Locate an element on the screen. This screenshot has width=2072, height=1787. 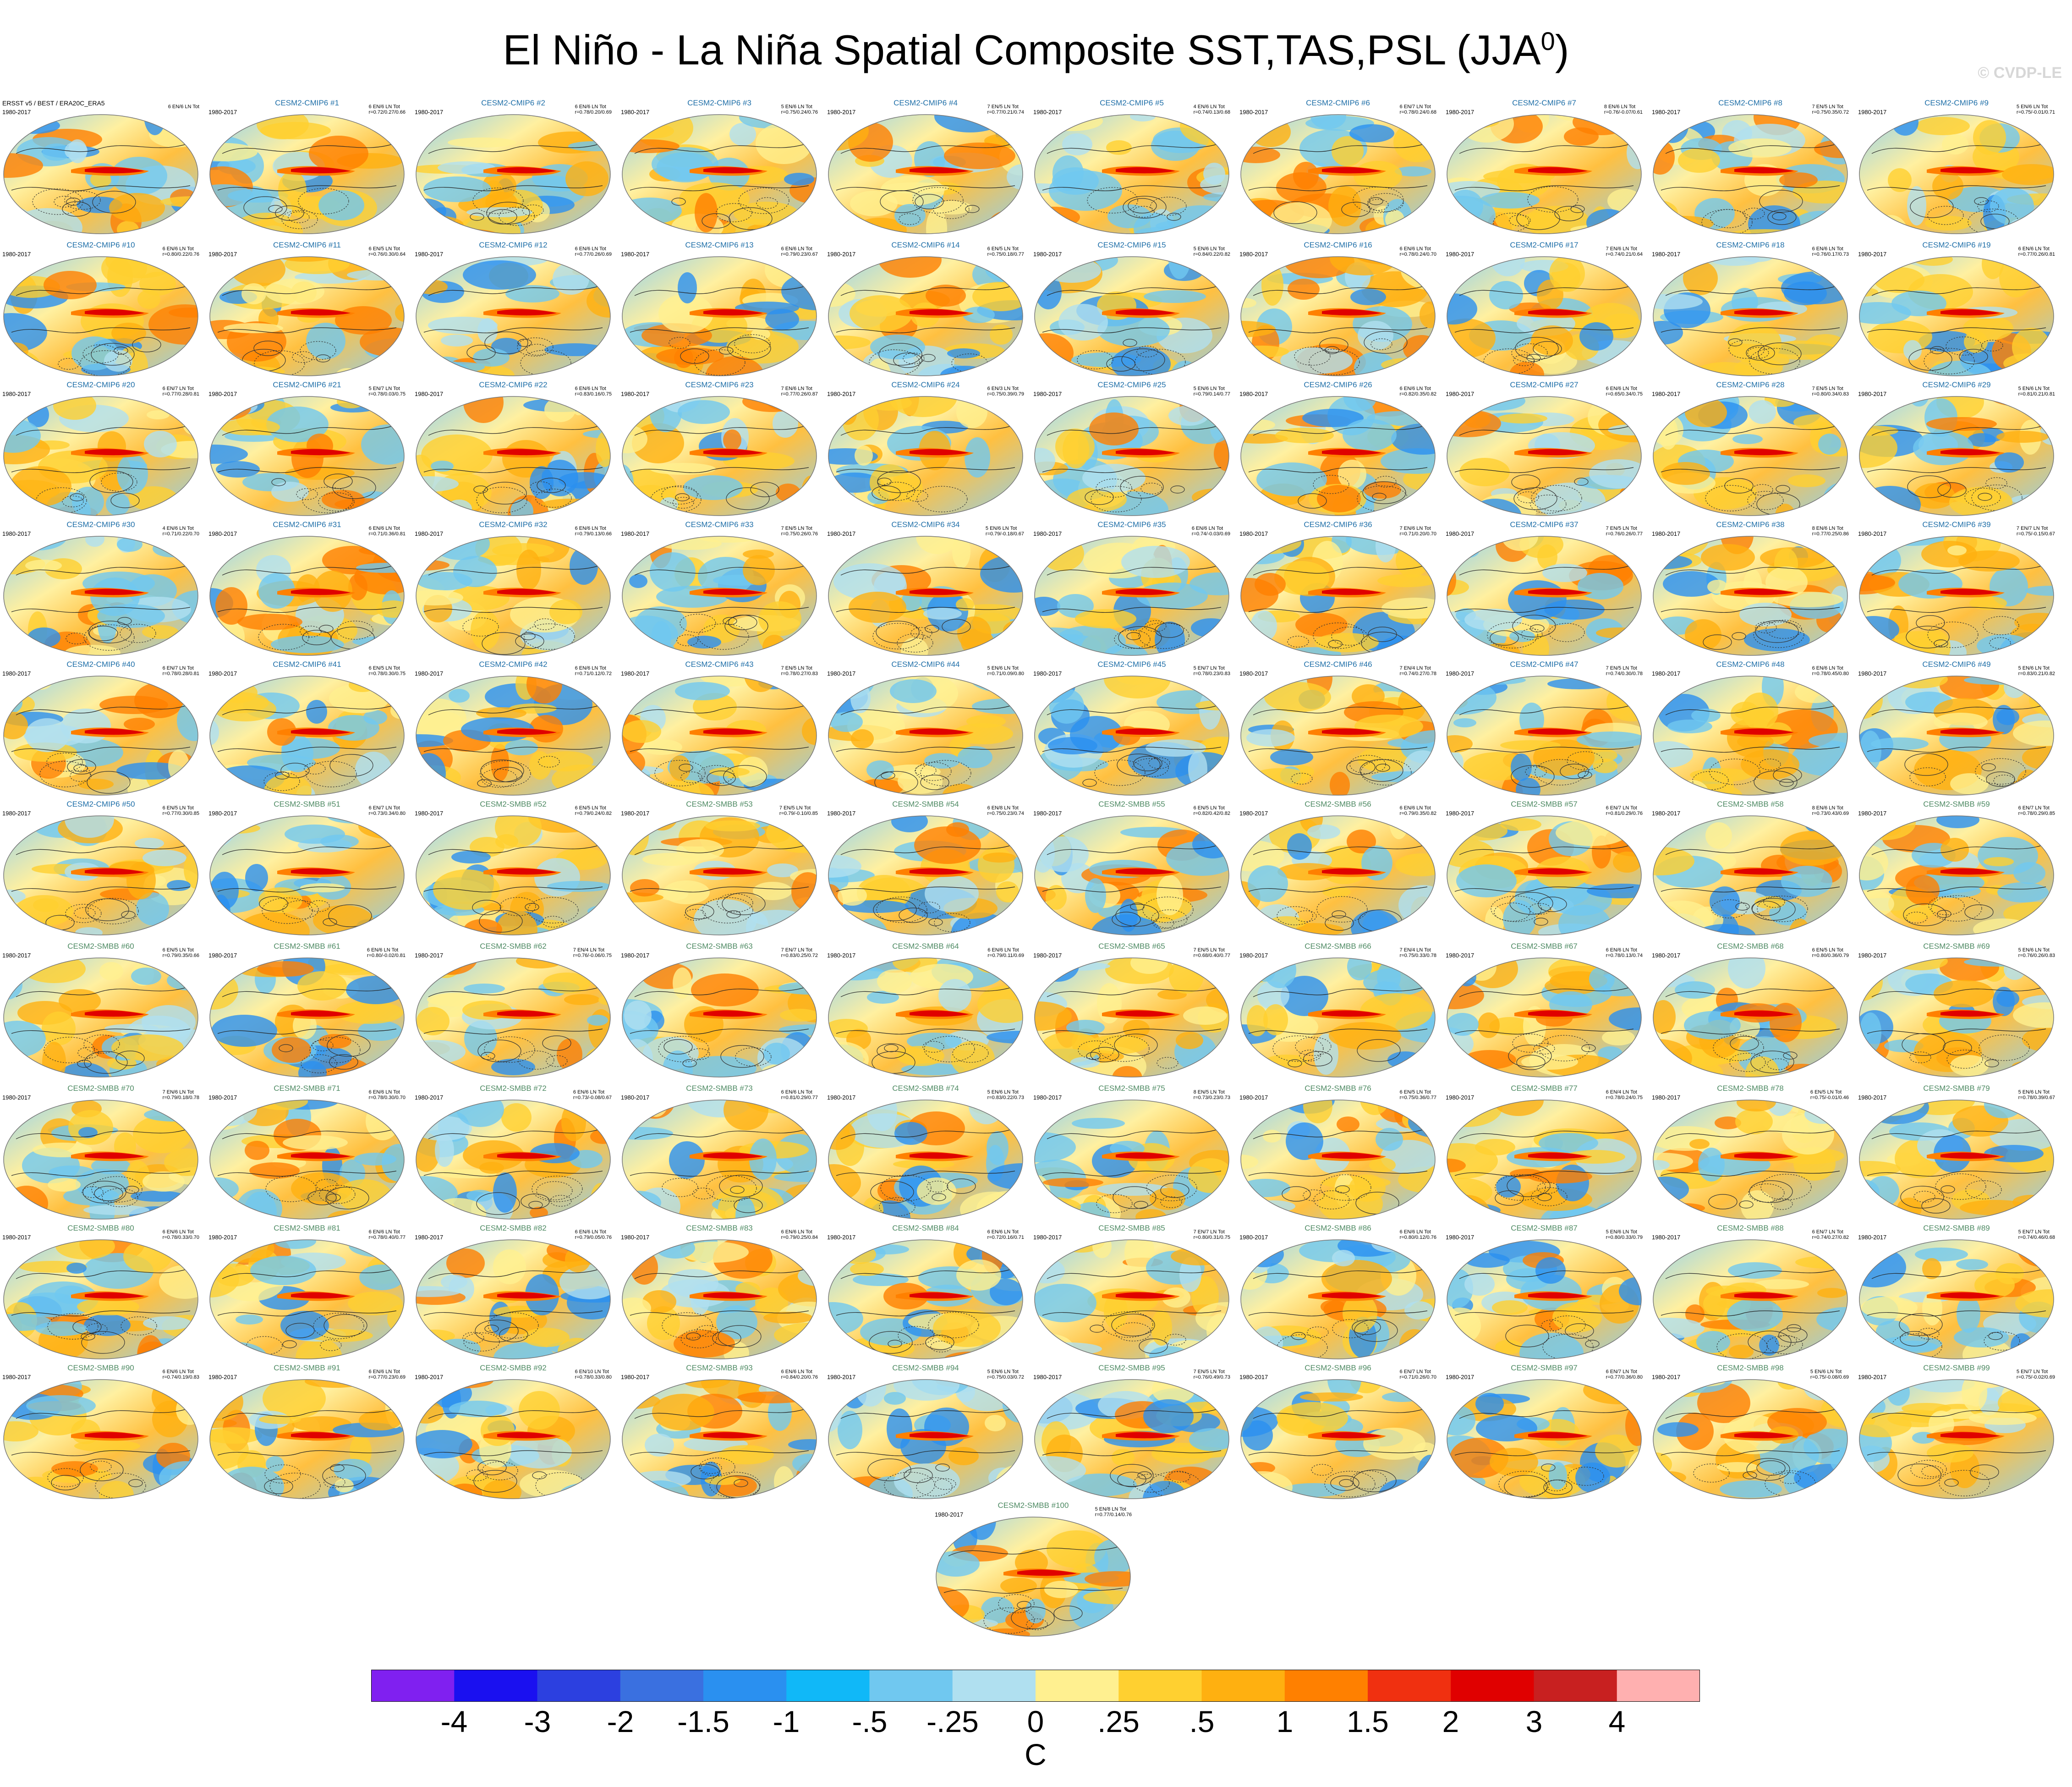
panel-title: CESM2-SMBB #82 is located at coordinates (514, 1228).